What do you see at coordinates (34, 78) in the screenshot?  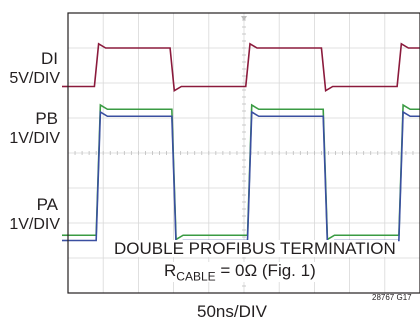 I see `di-scale-label: 5V/DIV` at bounding box center [34, 78].